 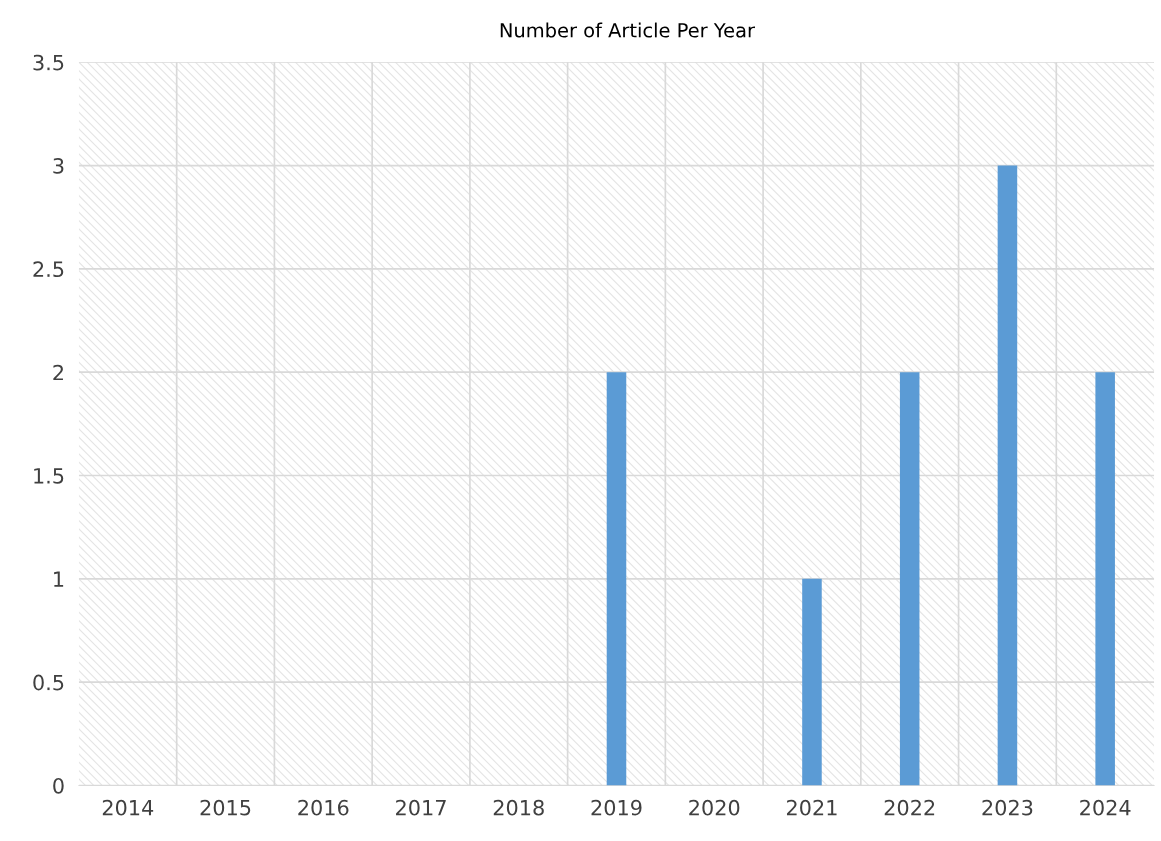 I want to click on y-tick-label: 2, so click(x=58, y=372).